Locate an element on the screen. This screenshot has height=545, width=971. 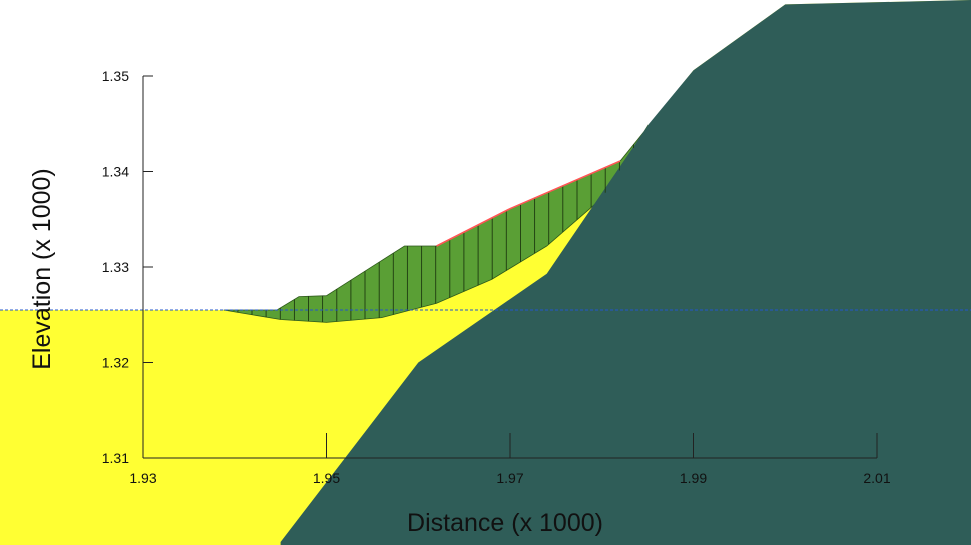
x-axis-title: Distance (x 1000) is located at coordinates (505, 523).